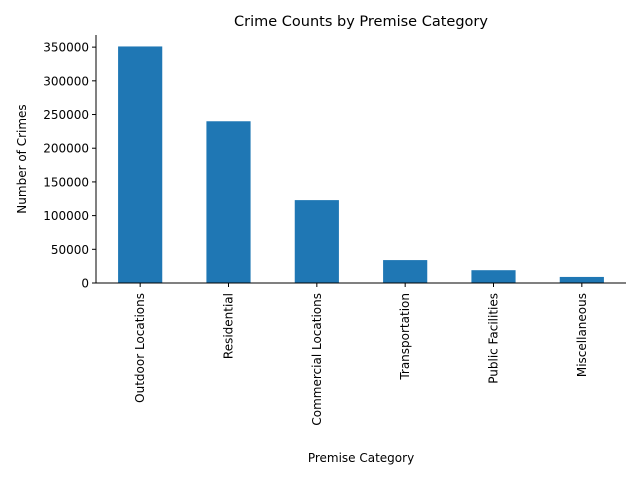  What do you see at coordinates (140, 348) in the screenshot?
I see `x-tick-label-0: Outdoor Locations` at bounding box center [140, 348].